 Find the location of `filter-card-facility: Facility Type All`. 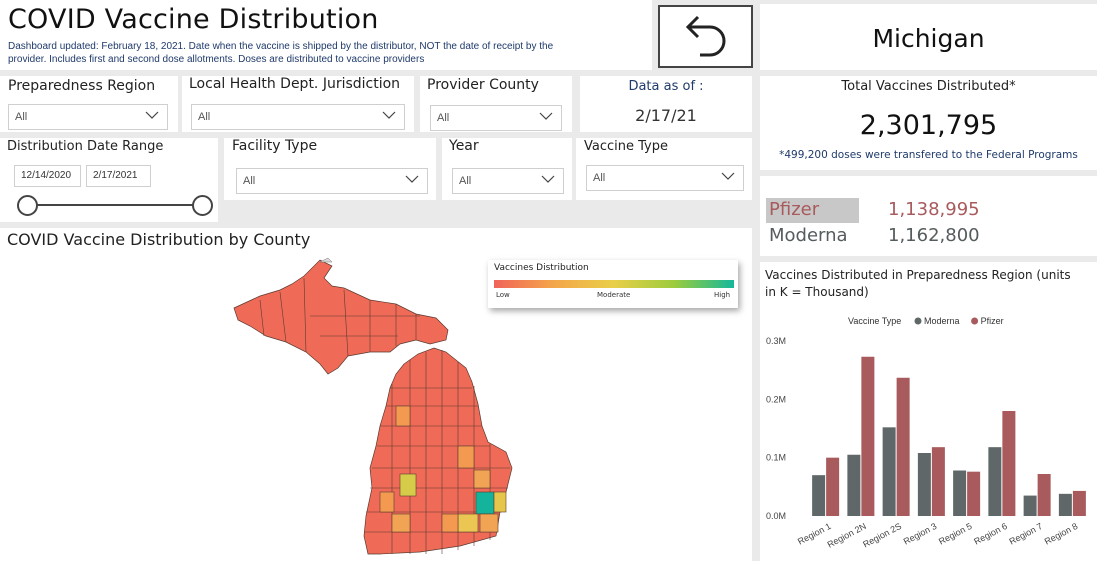

filter-card-facility: Facility Type All is located at coordinates (330, 169).